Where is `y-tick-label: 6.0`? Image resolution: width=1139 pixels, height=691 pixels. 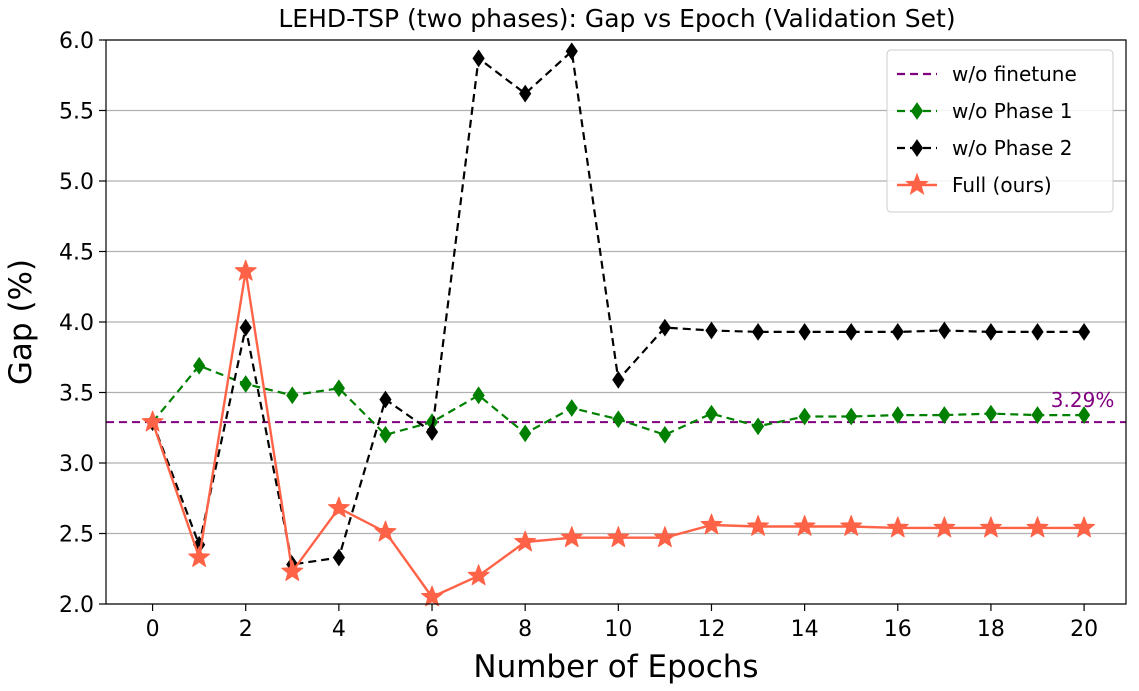
y-tick-label: 6.0 is located at coordinates (76, 41).